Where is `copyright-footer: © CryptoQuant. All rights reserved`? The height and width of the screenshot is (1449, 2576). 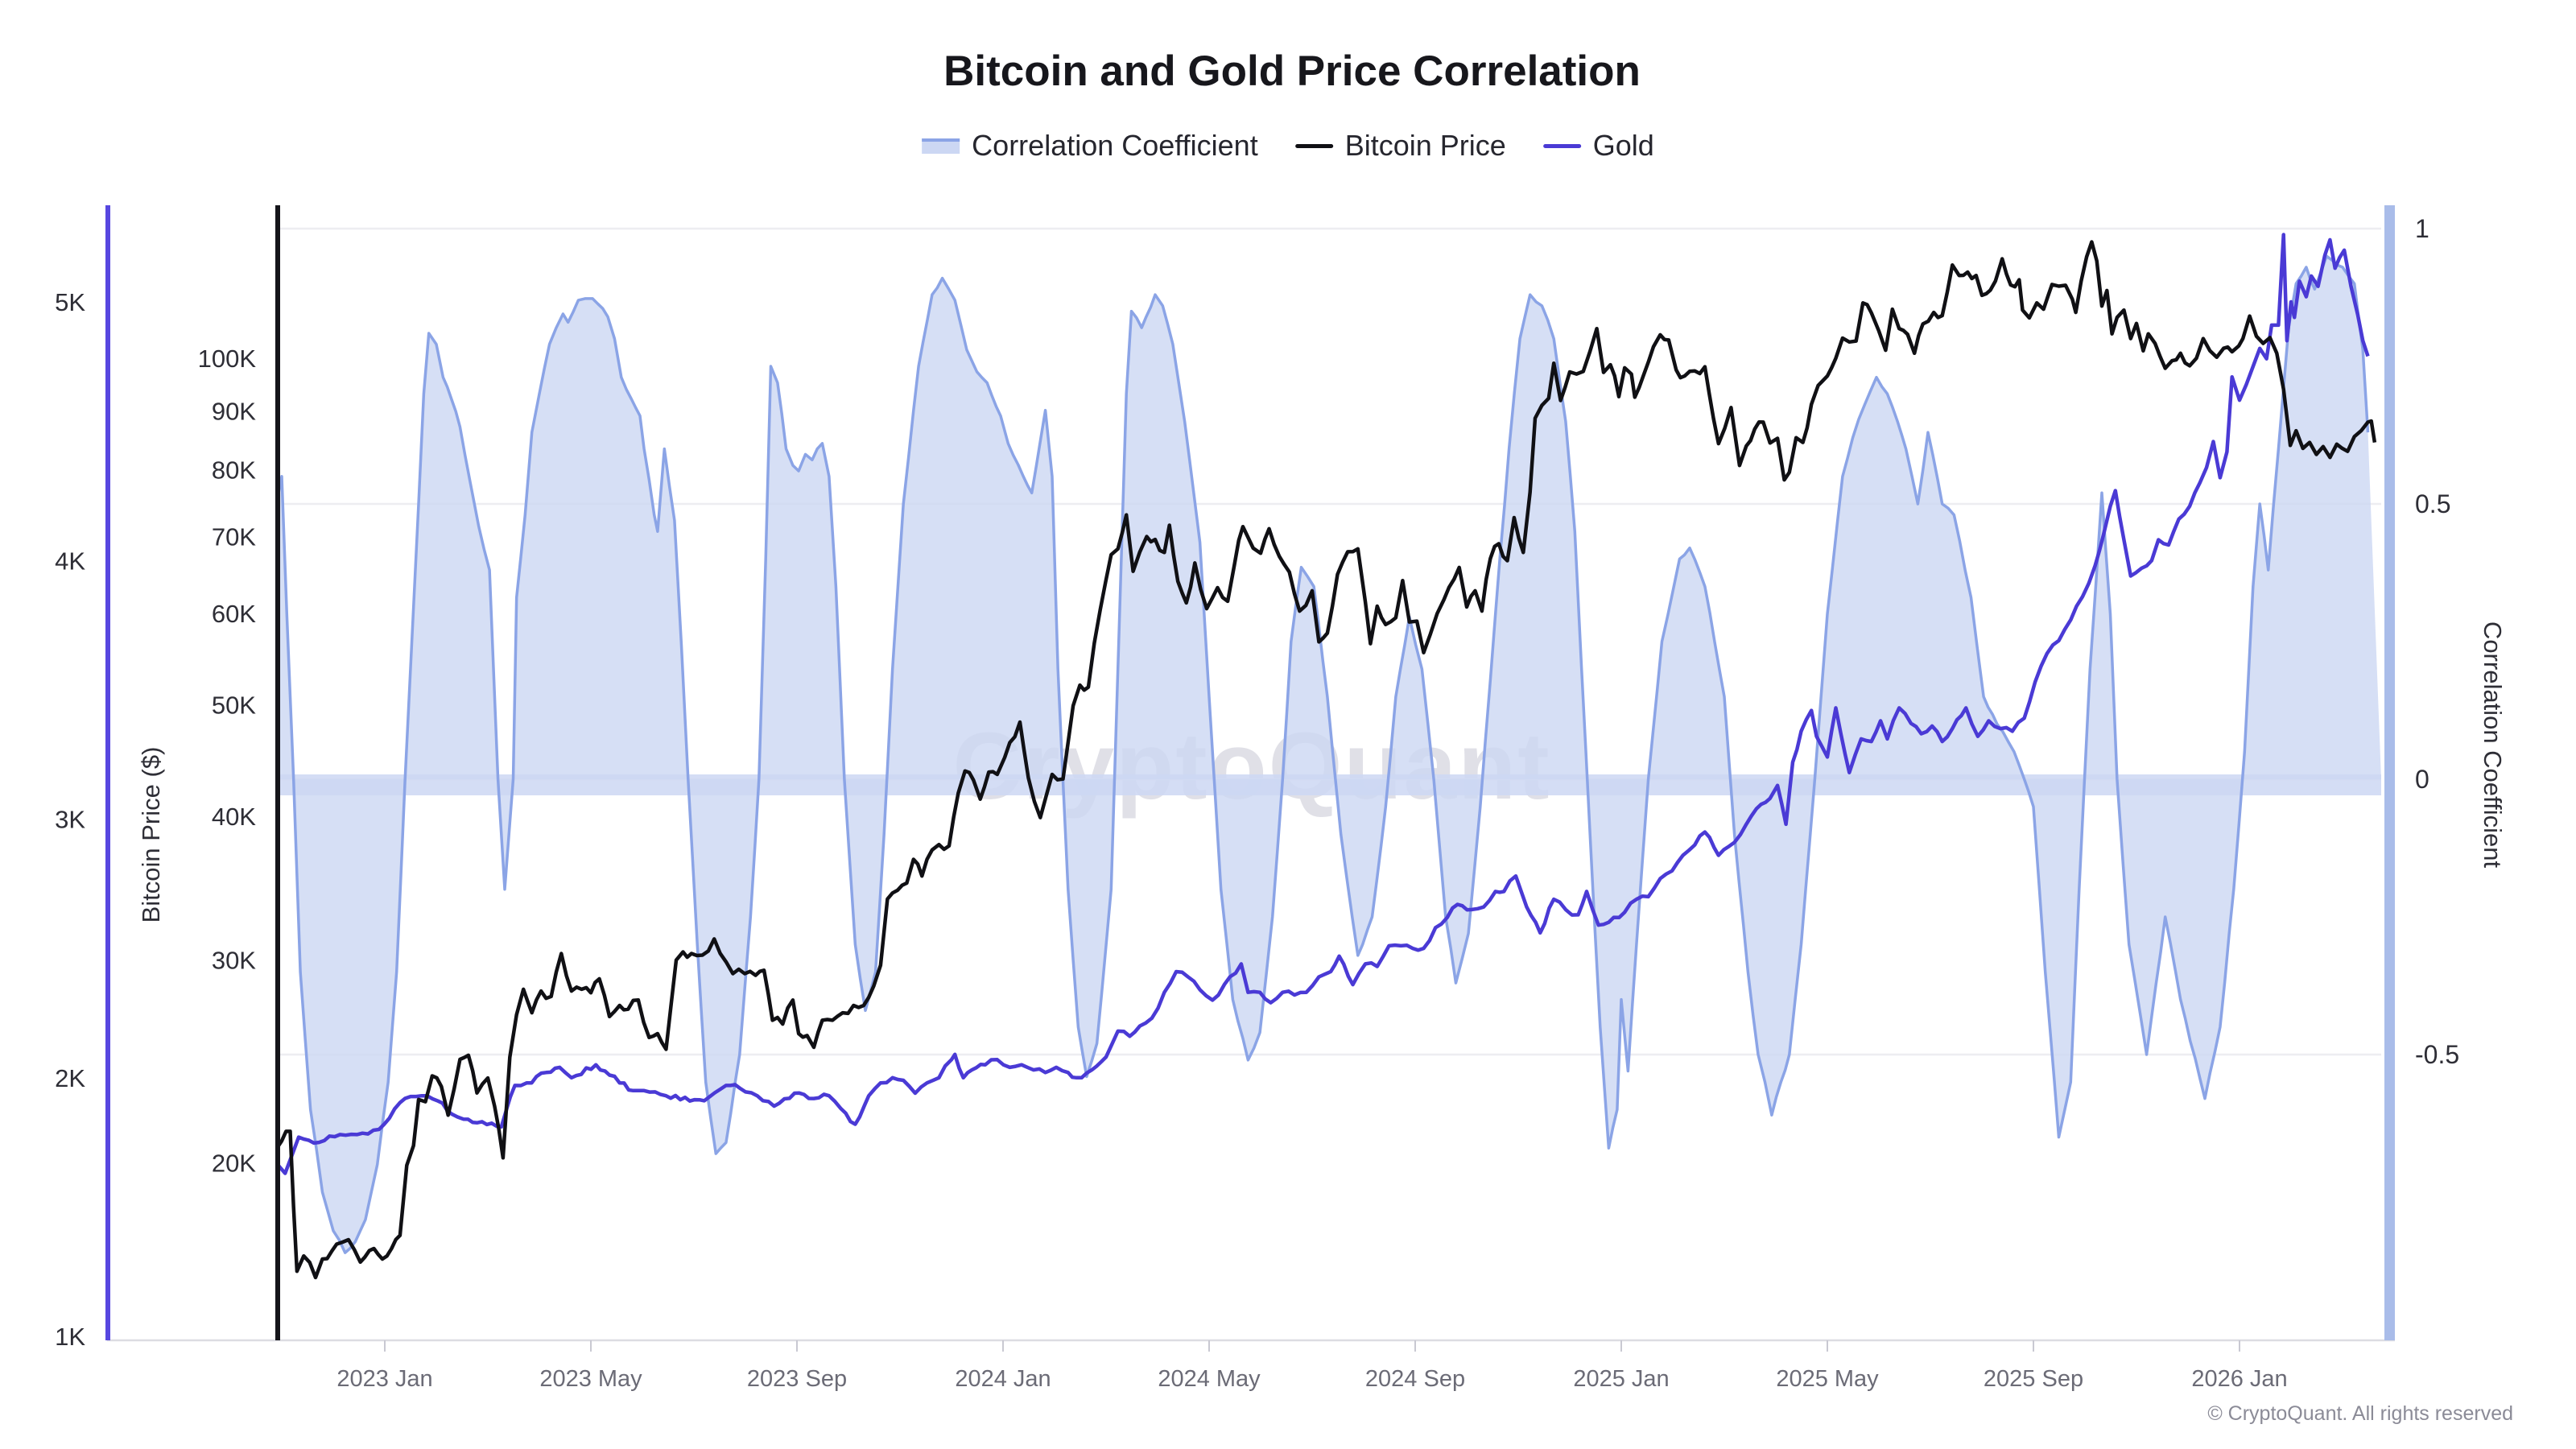
copyright-footer: © CryptoQuant. All rights reserved is located at coordinates (2360, 1413).